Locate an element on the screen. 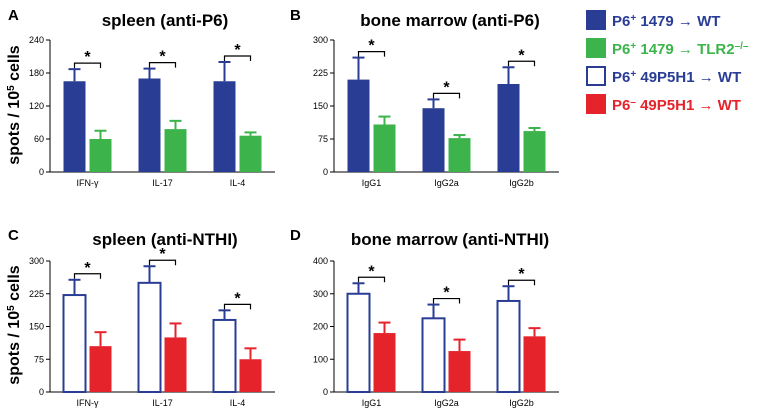 This screenshot has width=768, height=419. legend-item: P6+ 49P5H1 → WT is located at coordinates (663, 76).